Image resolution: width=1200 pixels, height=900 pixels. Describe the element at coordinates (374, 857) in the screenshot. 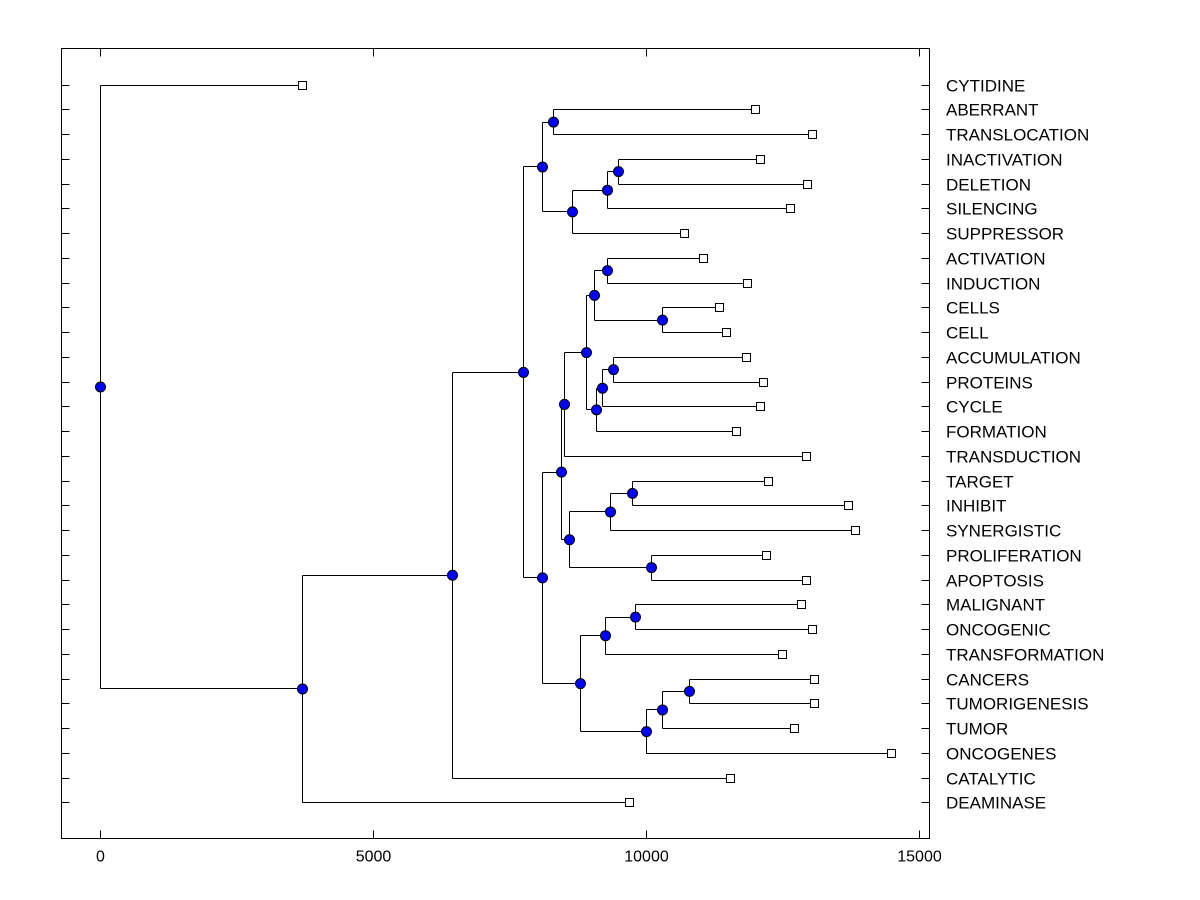

I see `x-tick-label: 5000` at that location.